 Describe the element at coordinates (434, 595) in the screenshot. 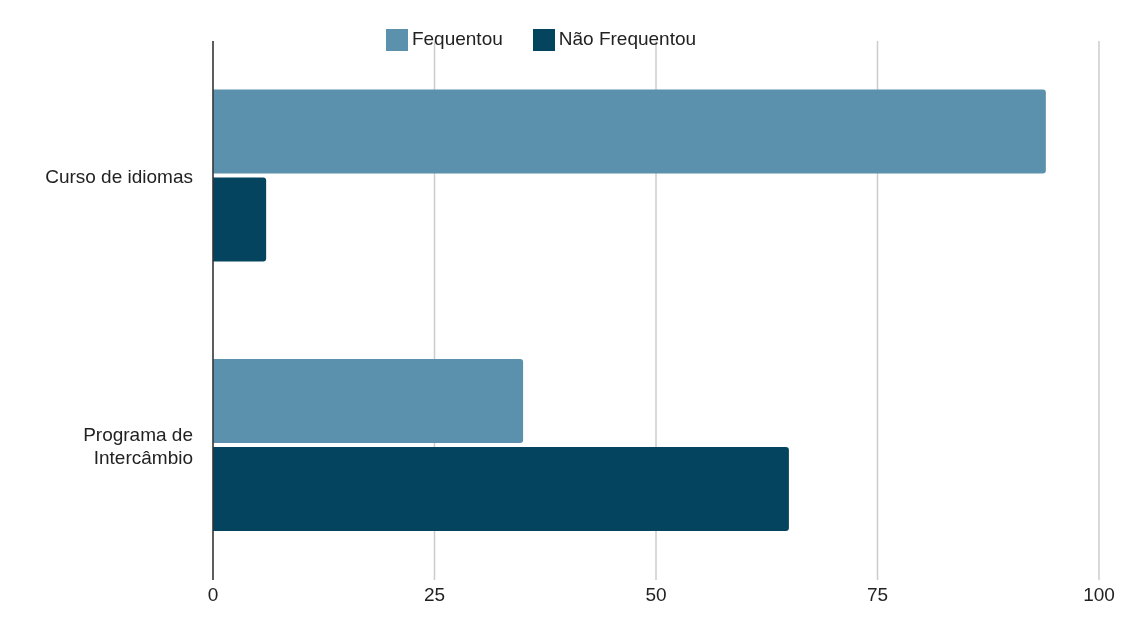

I see `x-tick-label: 25` at that location.